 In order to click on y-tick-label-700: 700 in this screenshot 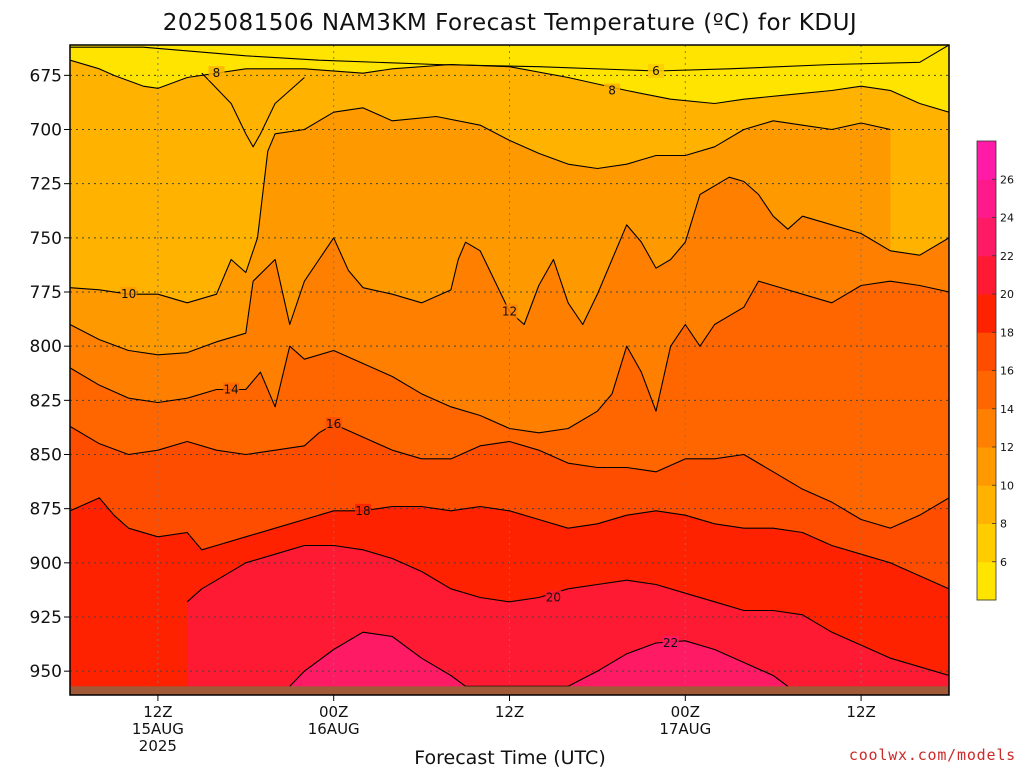, I will do `click(46, 131)`.